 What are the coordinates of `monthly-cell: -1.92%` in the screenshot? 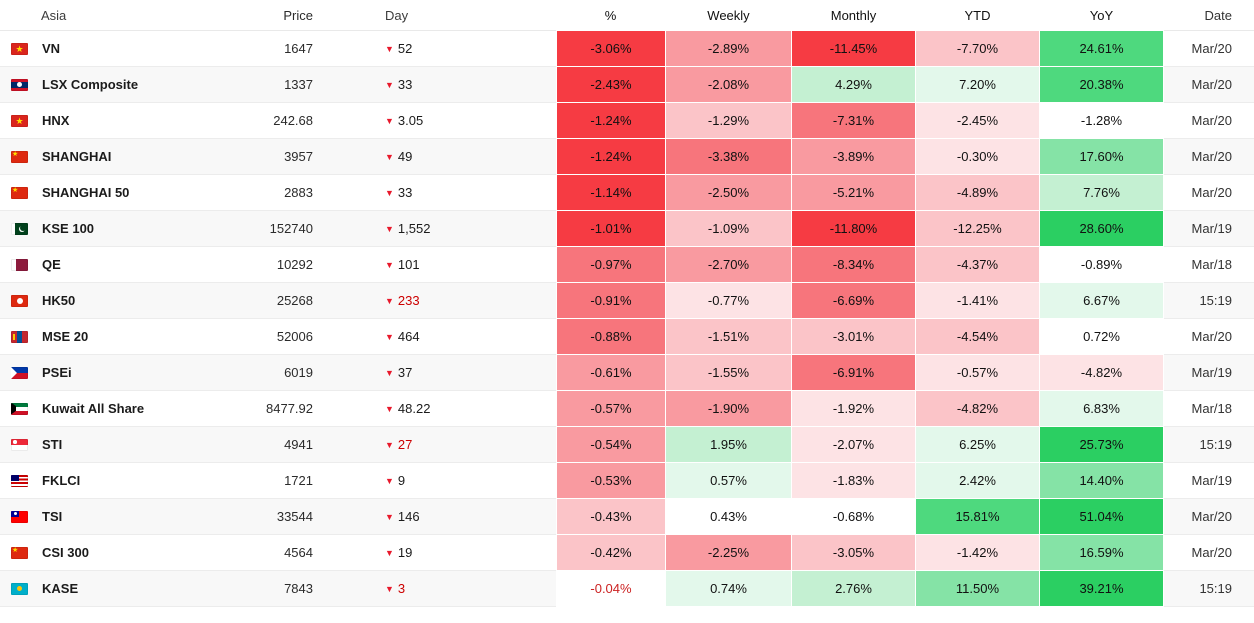 It's located at (854, 409).